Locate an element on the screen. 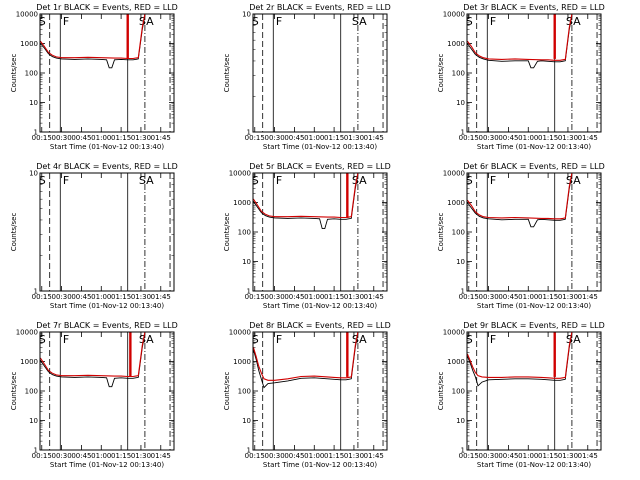 The width and height of the screenshot is (640, 480). chart-title: Det 5r BLACK = Events, RED = LLD is located at coordinates (320, 166).